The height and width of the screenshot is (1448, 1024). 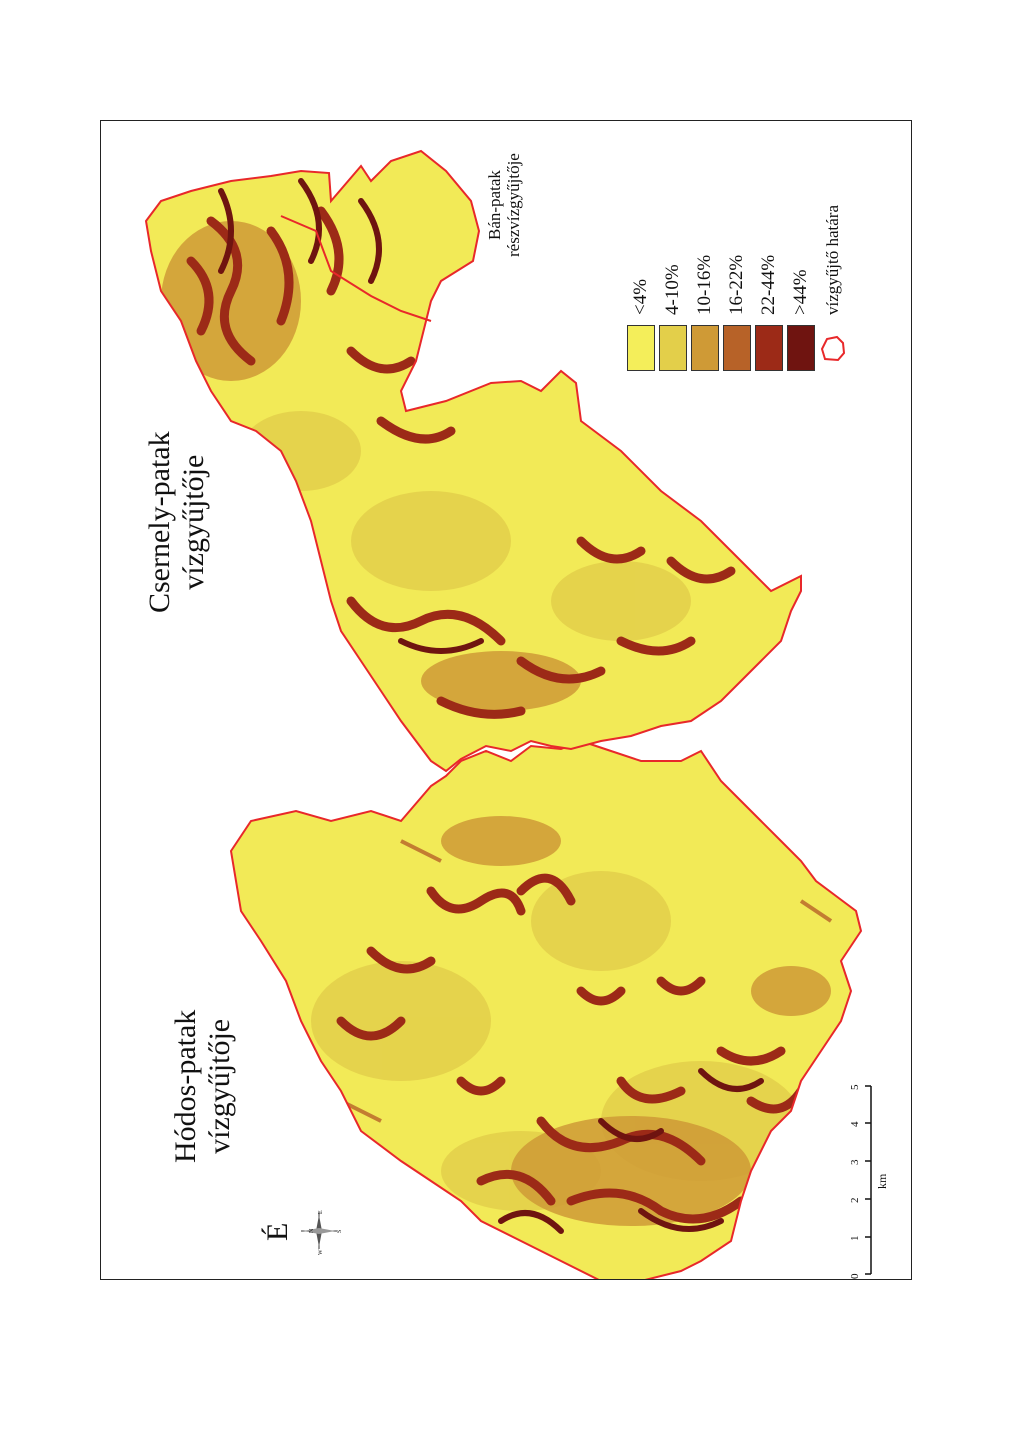 What do you see at coordinates (855, 1238) in the screenshot?
I see `scale-tick-1: 1` at bounding box center [855, 1238].